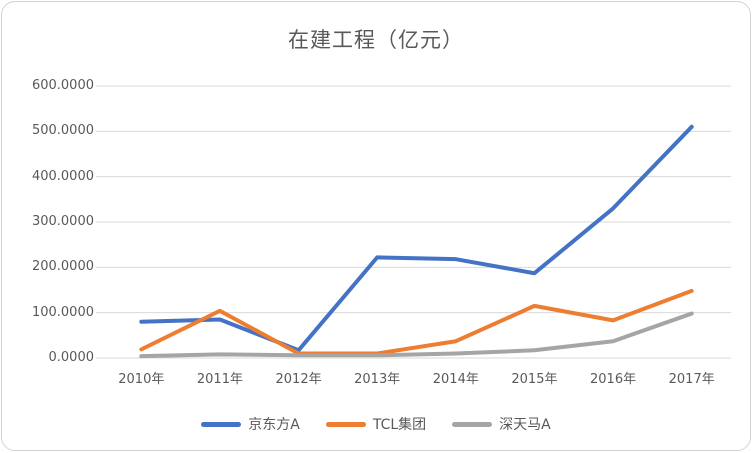 This screenshot has height=453, width=752. Describe the element at coordinates (62, 221) in the screenshot. I see `y-axis-tick-label: 300.0000` at that location.